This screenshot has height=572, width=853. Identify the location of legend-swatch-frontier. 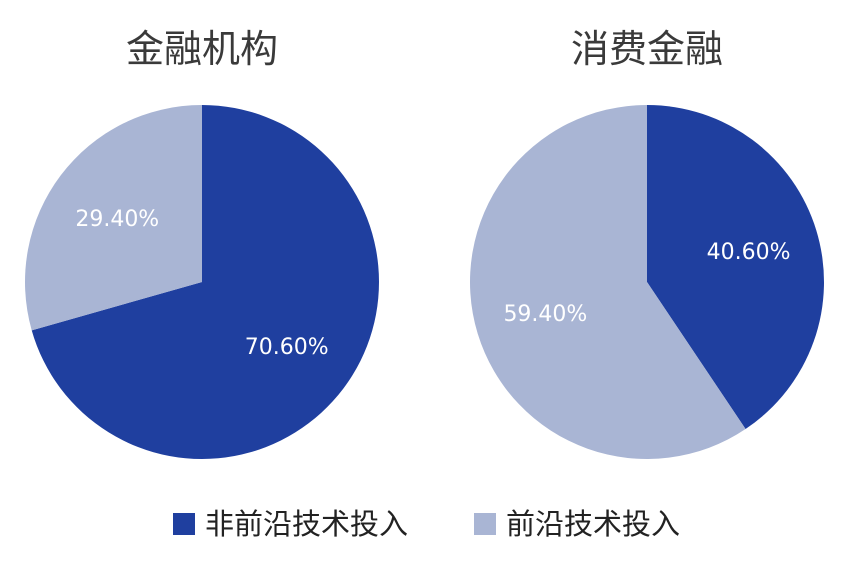
(485, 524).